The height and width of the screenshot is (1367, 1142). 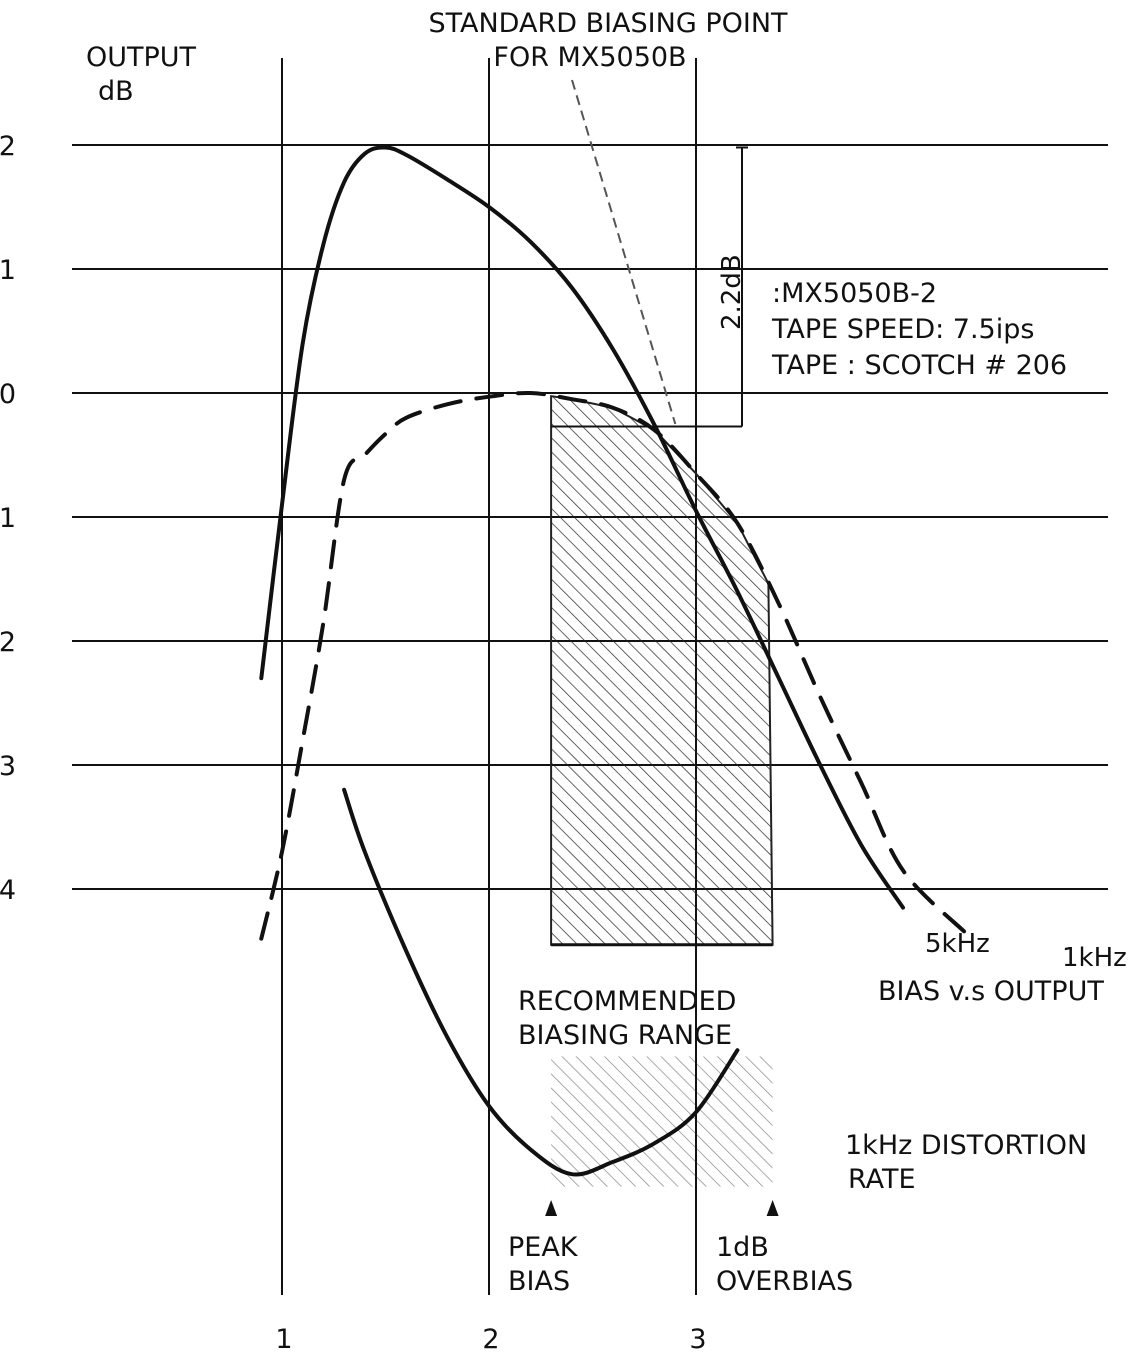 What do you see at coordinates (8, 270) in the screenshot?
I see `y-tick-label: +1` at bounding box center [8, 270].